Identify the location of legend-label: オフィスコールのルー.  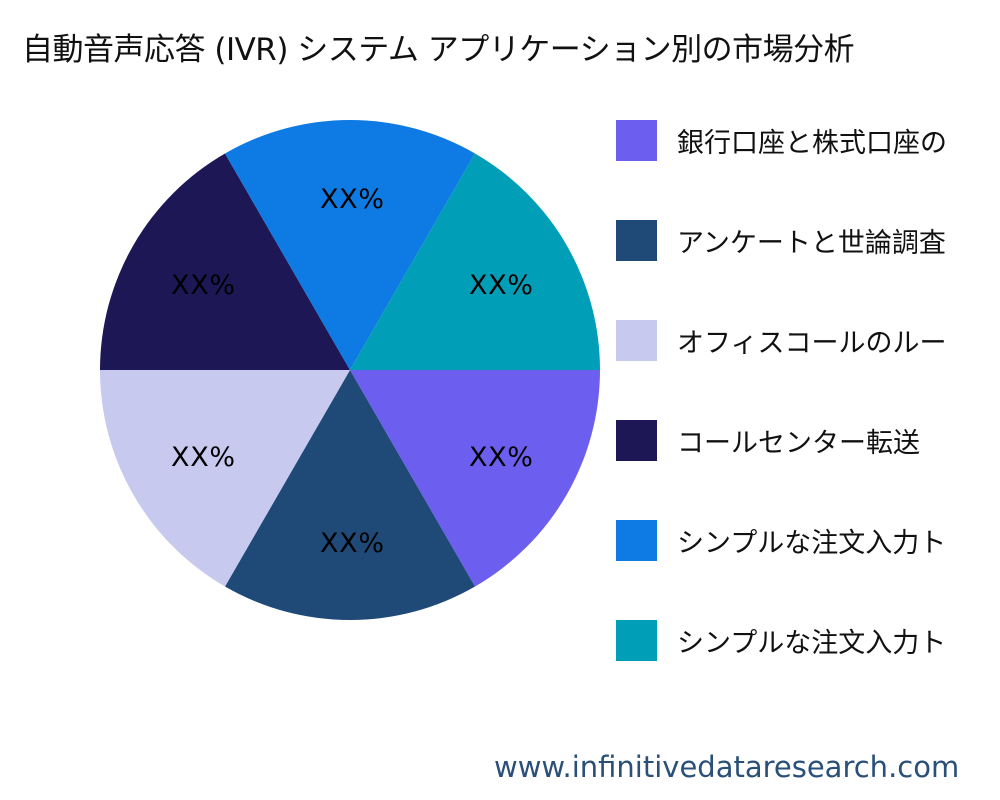
(812, 343).